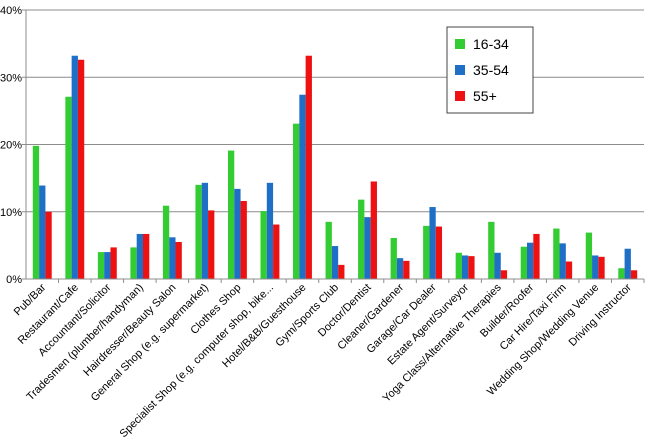  Describe the element at coordinates (460, 96) in the screenshot. I see `legend-swatch-55+` at that location.